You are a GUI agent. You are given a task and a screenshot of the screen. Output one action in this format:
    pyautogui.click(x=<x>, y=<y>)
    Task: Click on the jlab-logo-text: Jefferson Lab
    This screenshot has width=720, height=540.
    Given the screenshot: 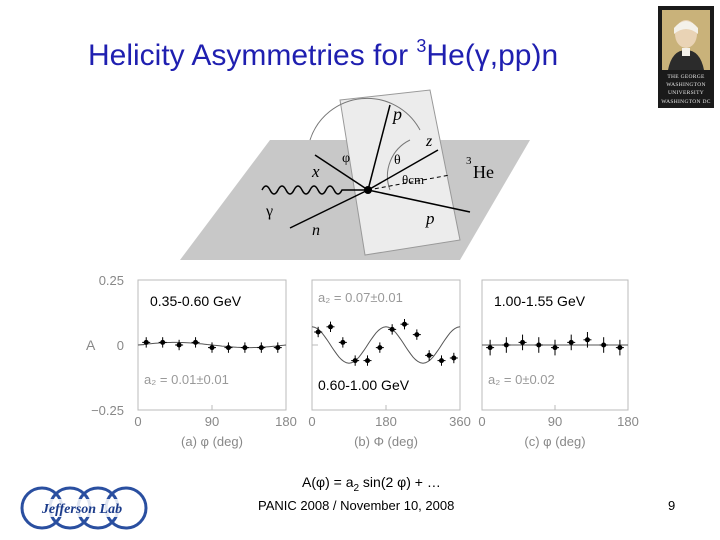 What is the action you would take?
    pyautogui.click(x=81, y=509)
    